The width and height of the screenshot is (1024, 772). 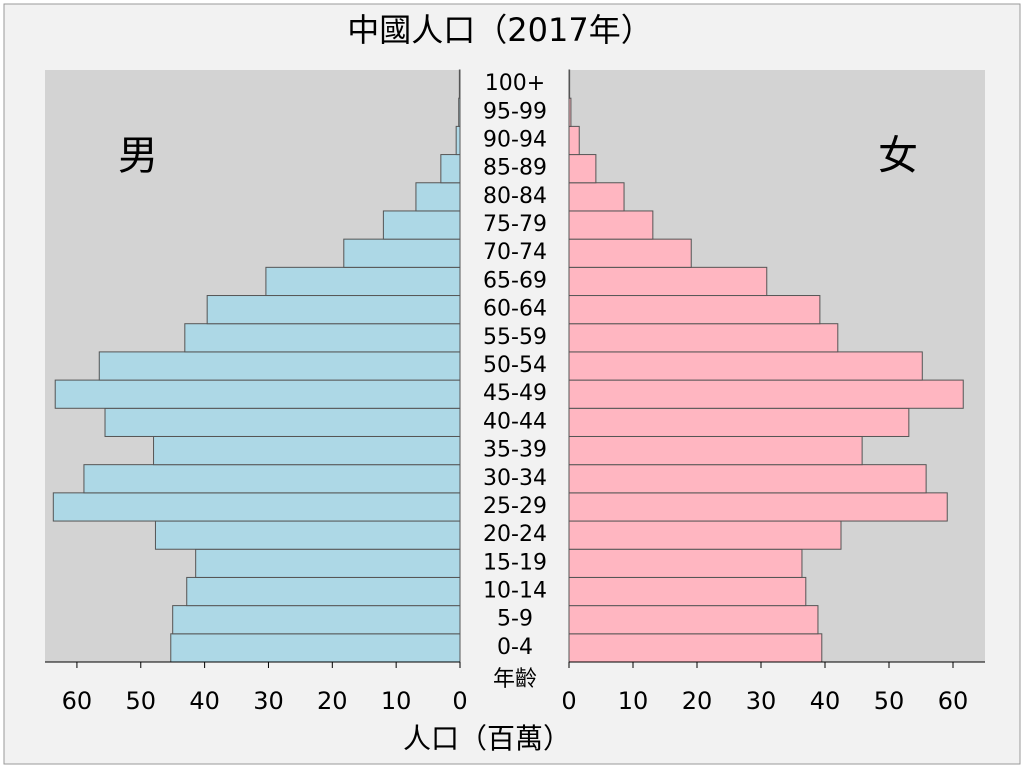 What do you see at coordinates (515, 365) in the screenshot?
I see `category-label: 50-54` at bounding box center [515, 365].